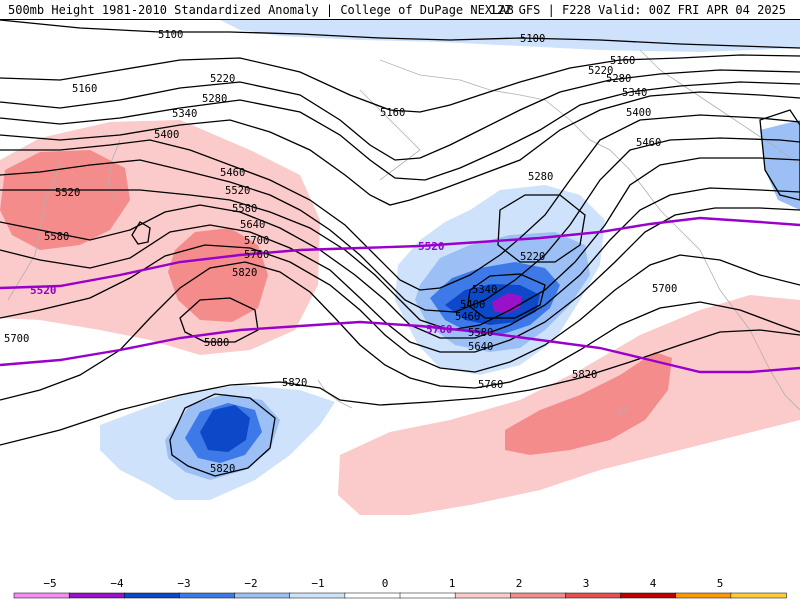  What do you see at coordinates (439, 329) in the screenshot?
I see `climo-label: 5760` at bounding box center [439, 329].